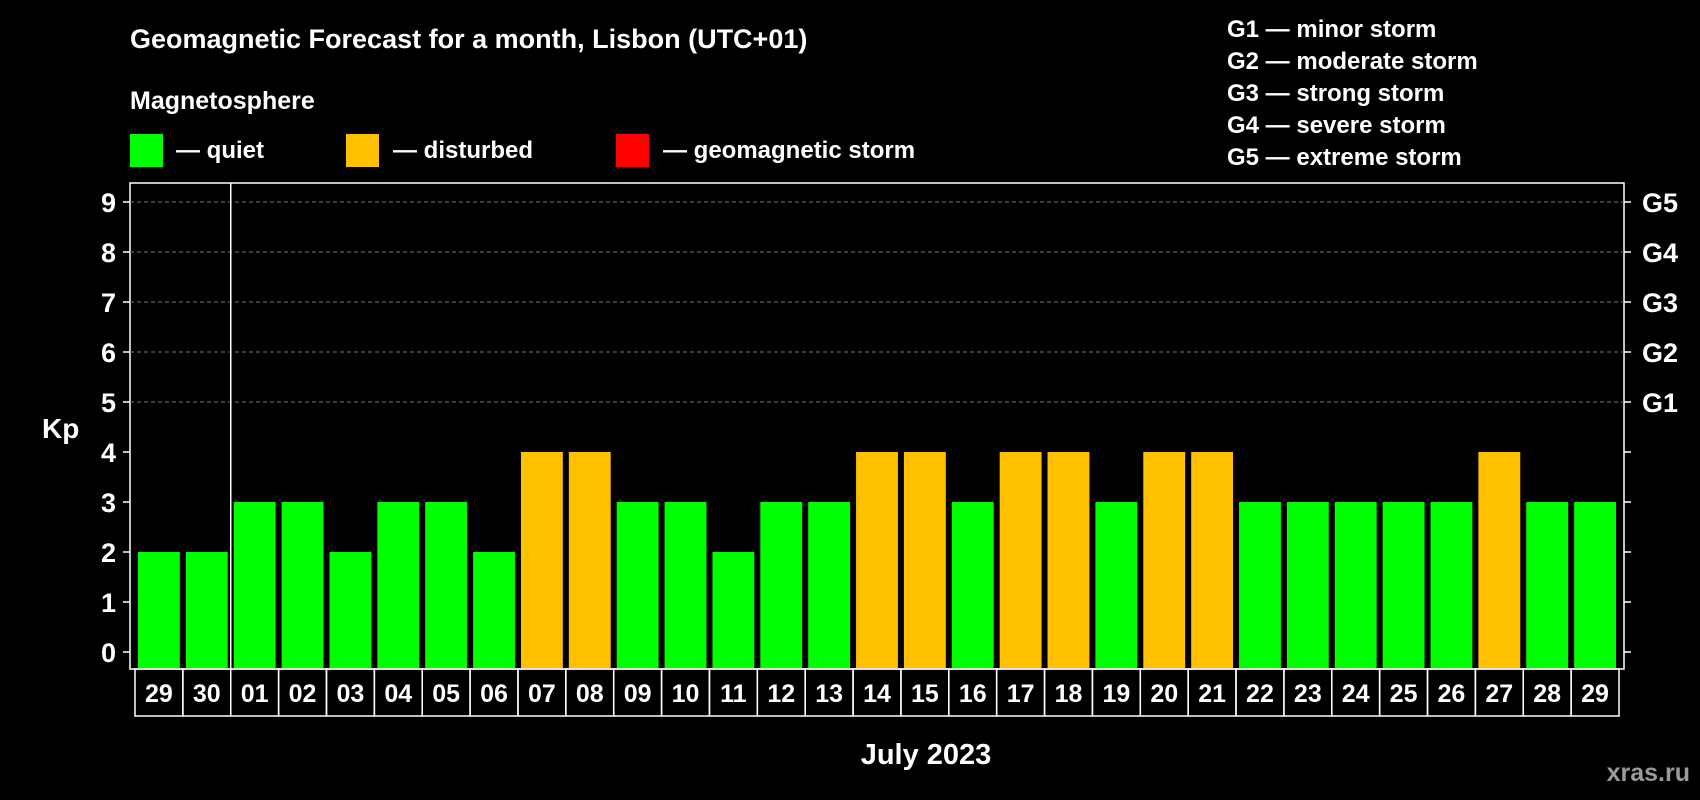 The height and width of the screenshot is (800, 1700). I want to click on x-tick-label: 22, so click(1260, 694).